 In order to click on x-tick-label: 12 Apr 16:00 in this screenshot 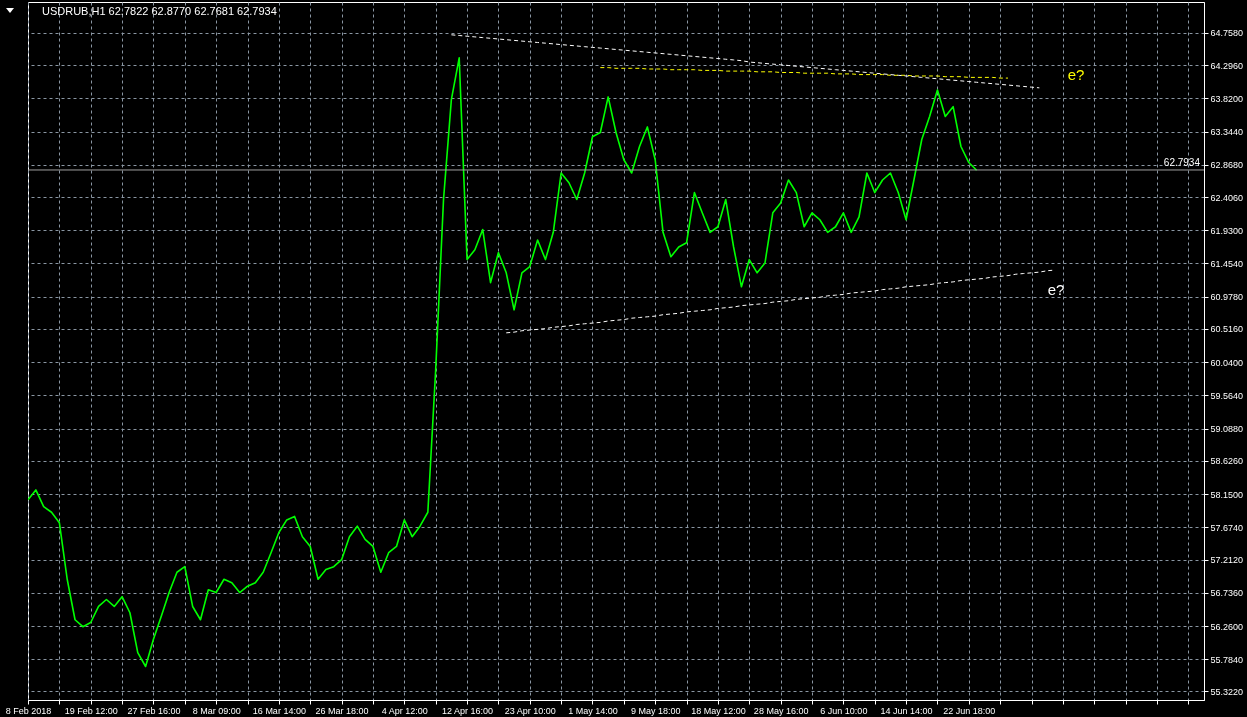, I will do `click(468, 710)`.